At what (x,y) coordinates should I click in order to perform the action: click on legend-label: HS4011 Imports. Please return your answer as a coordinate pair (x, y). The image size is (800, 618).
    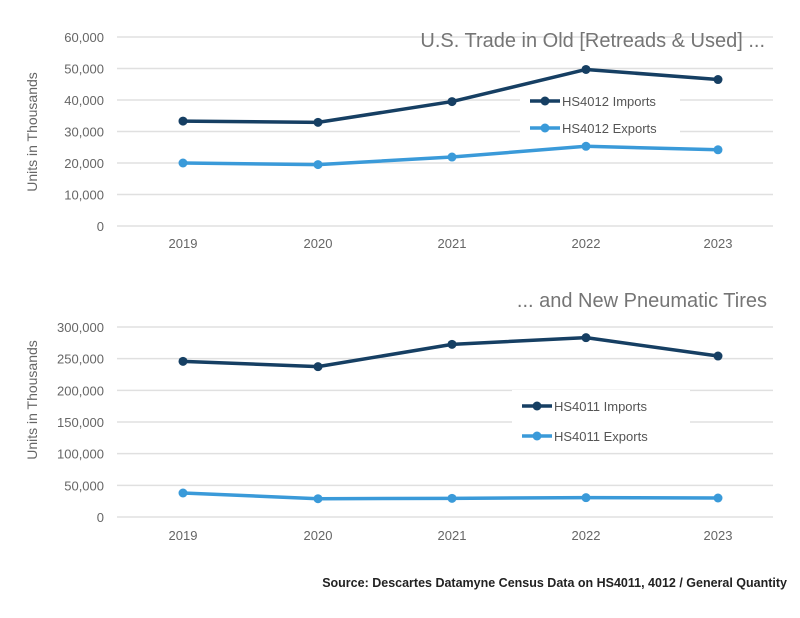
    Looking at the image, I should click on (600, 406).